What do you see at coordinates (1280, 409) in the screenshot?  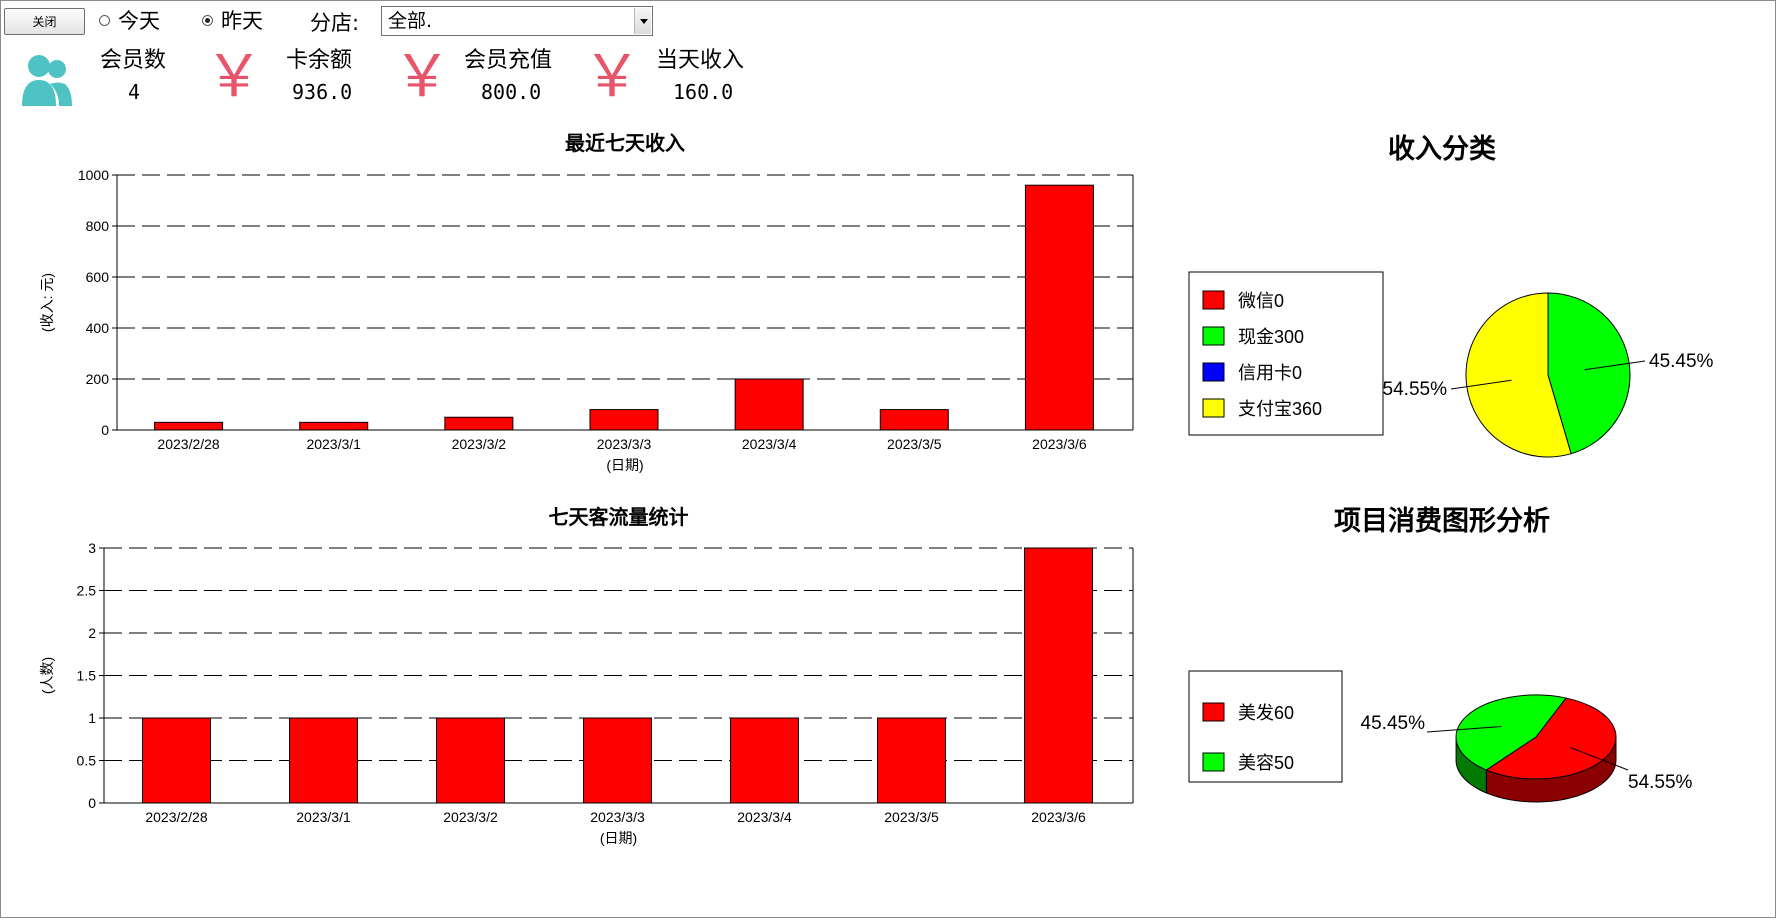 I see `legend-label: 支付宝360` at bounding box center [1280, 409].